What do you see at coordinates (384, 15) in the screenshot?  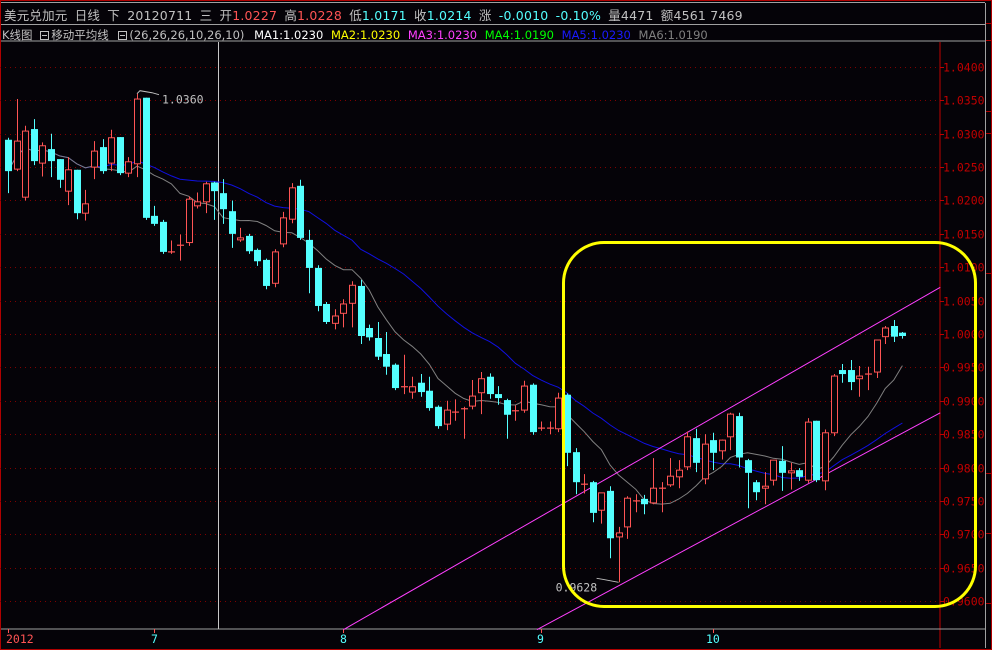 I see `low-value: 1.0171` at bounding box center [384, 15].